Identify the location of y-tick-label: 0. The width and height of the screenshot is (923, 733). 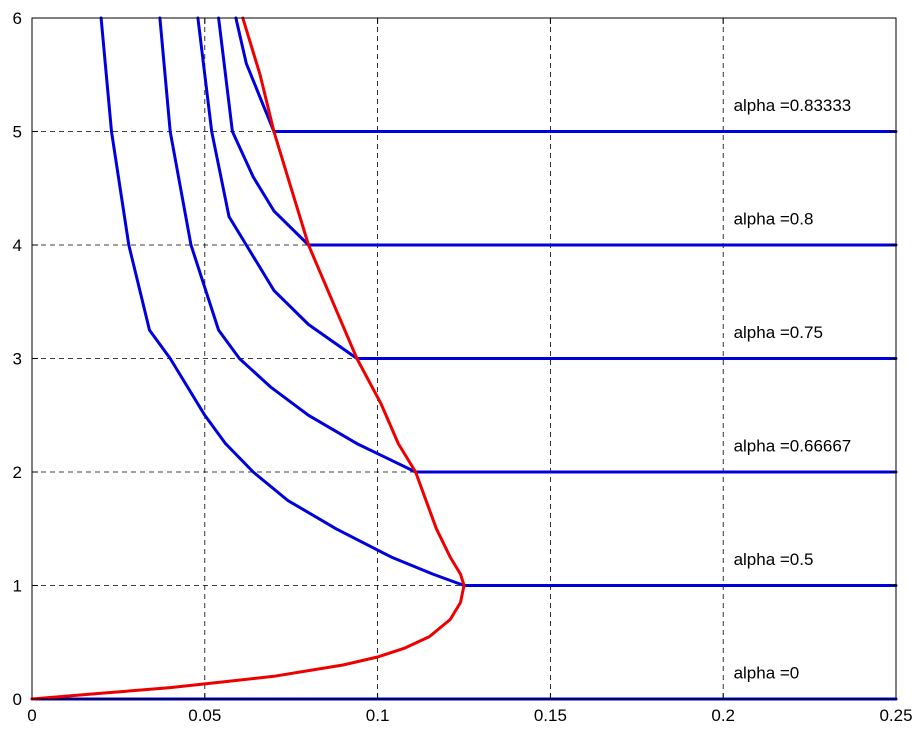
(17, 699).